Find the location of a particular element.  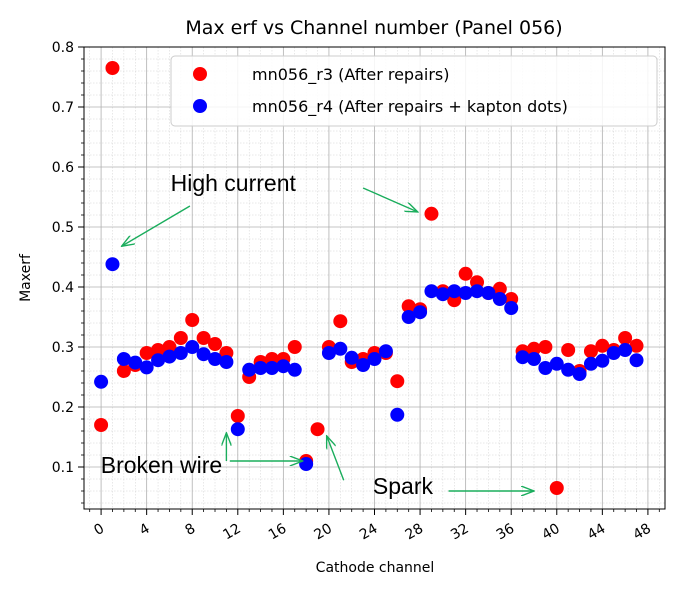

annotation-label: Spark is located at coordinates (403, 486).